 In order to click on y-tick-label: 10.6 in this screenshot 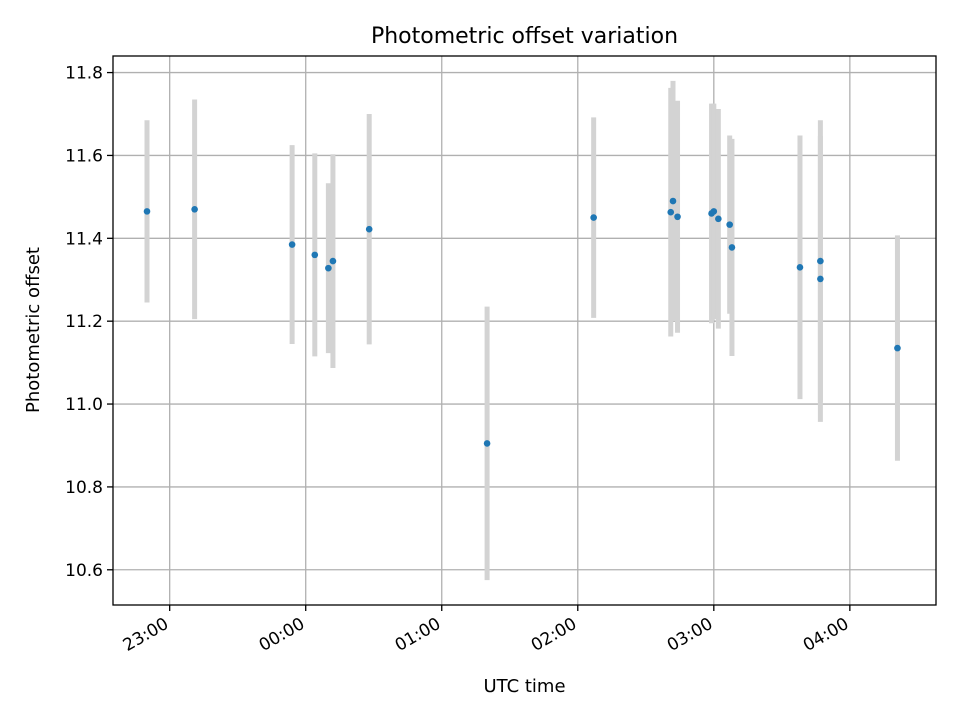, I will do `click(84, 571)`.